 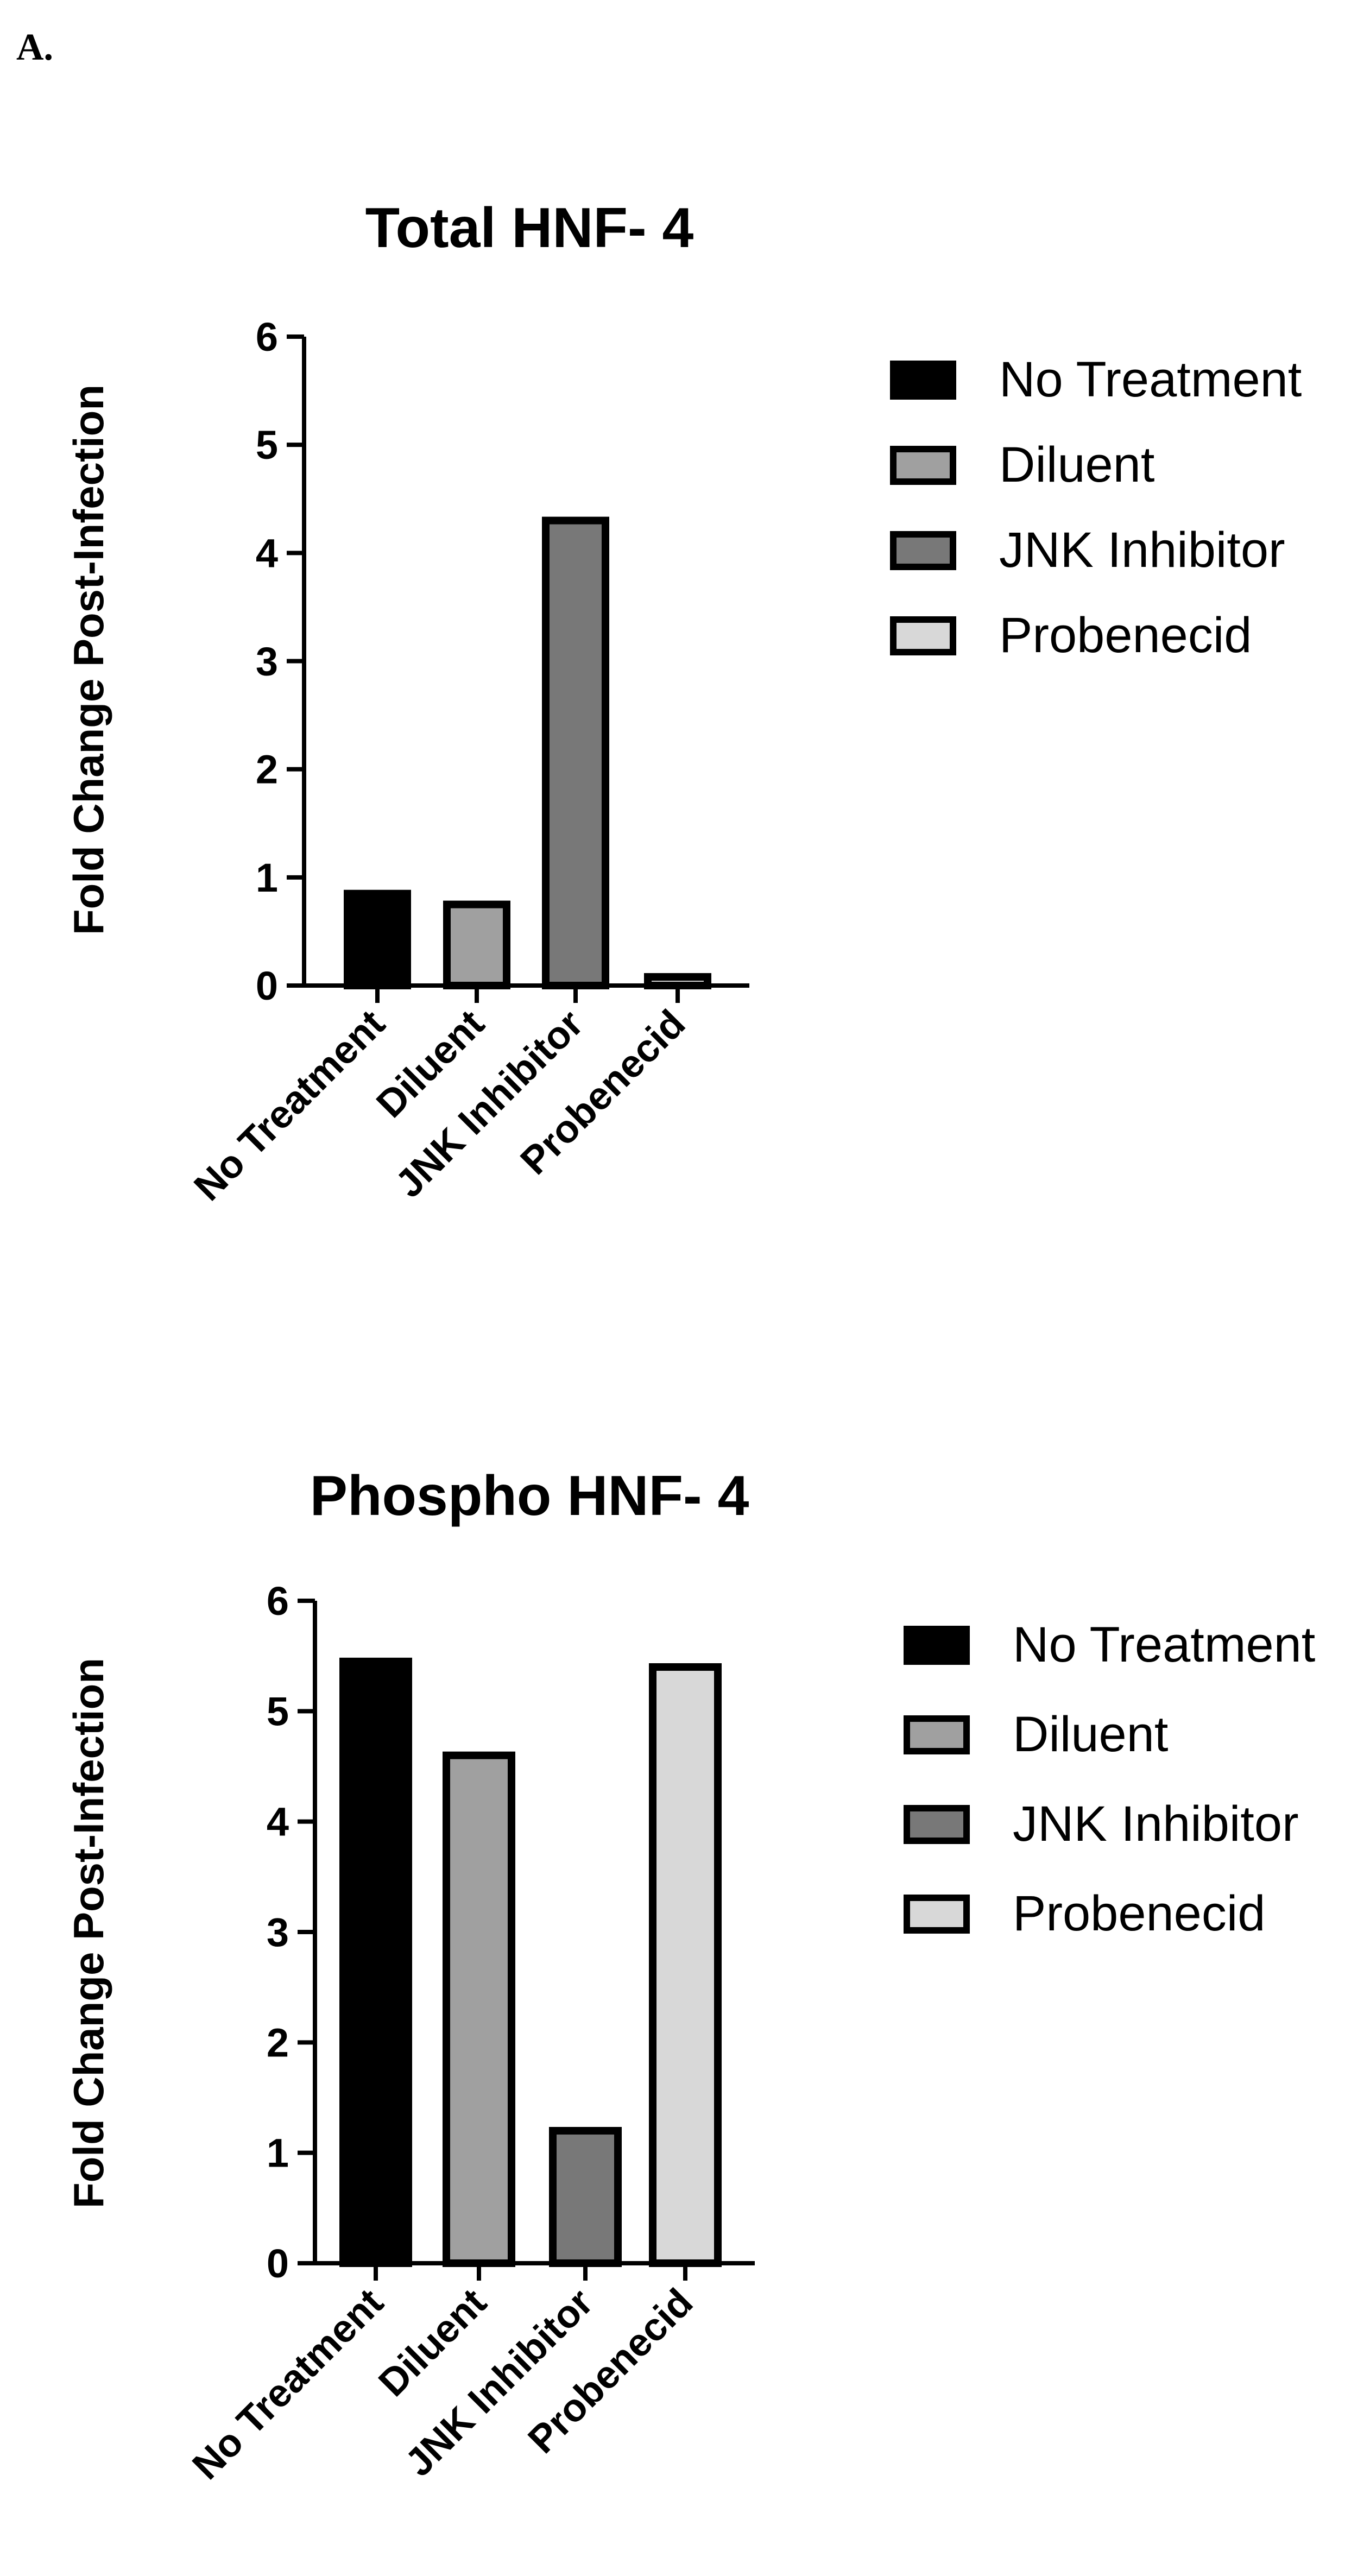 I want to click on panel-label: A., so click(x=34, y=47).